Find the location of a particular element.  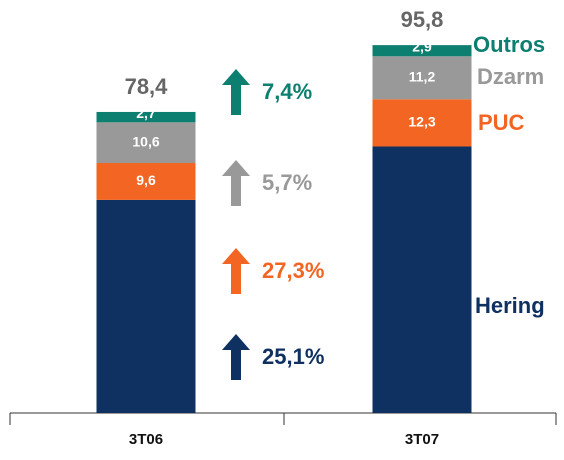

legend-label: PUC is located at coordinates (501, 122).